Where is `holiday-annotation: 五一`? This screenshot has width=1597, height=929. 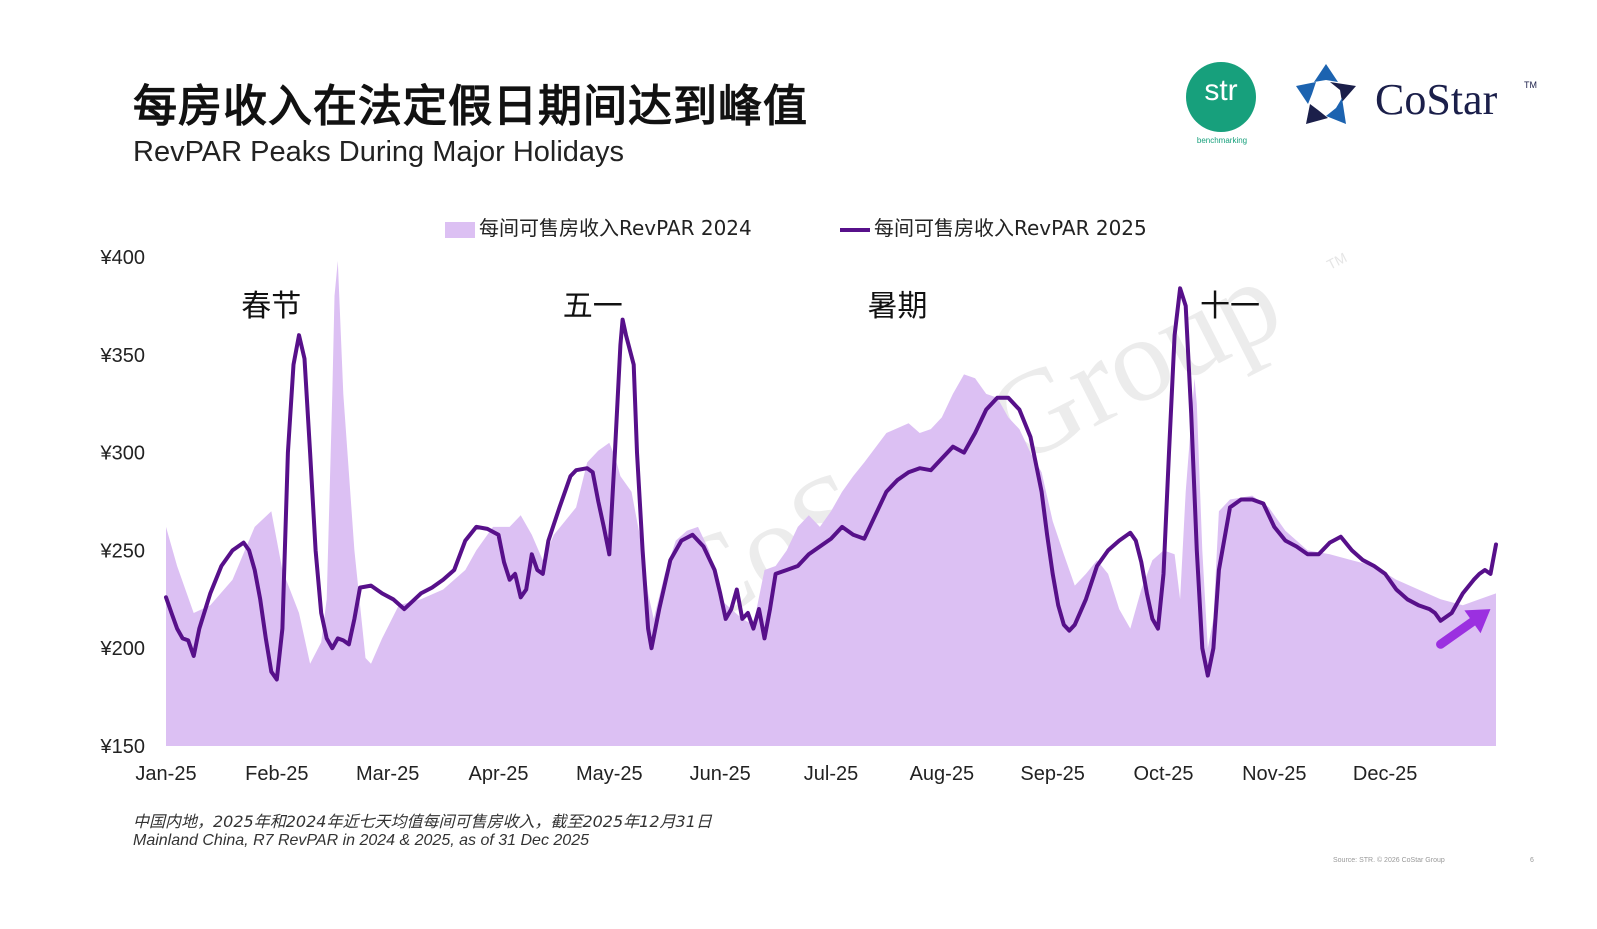
holiday-annotation: 五一 is located at coordinates (593, 306).